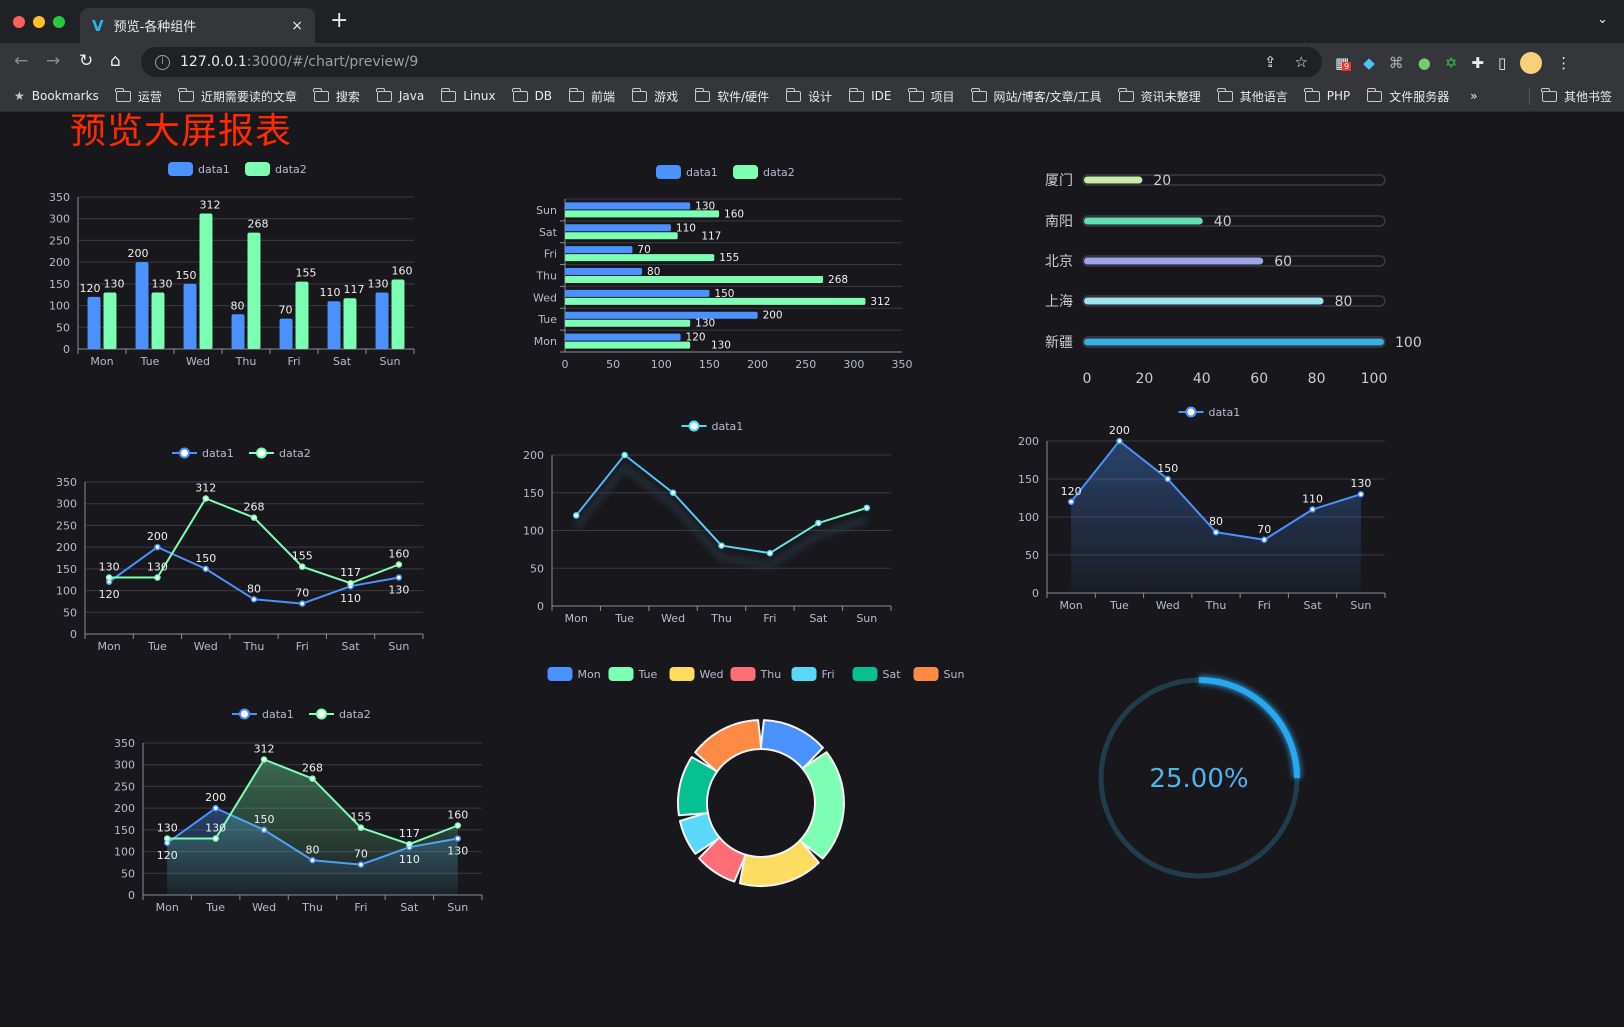 This screenshot has width=1624, height=1027. Describe the element at coordinates (39, 22) in the screenshot. I see `minimize-window-button` at that location.